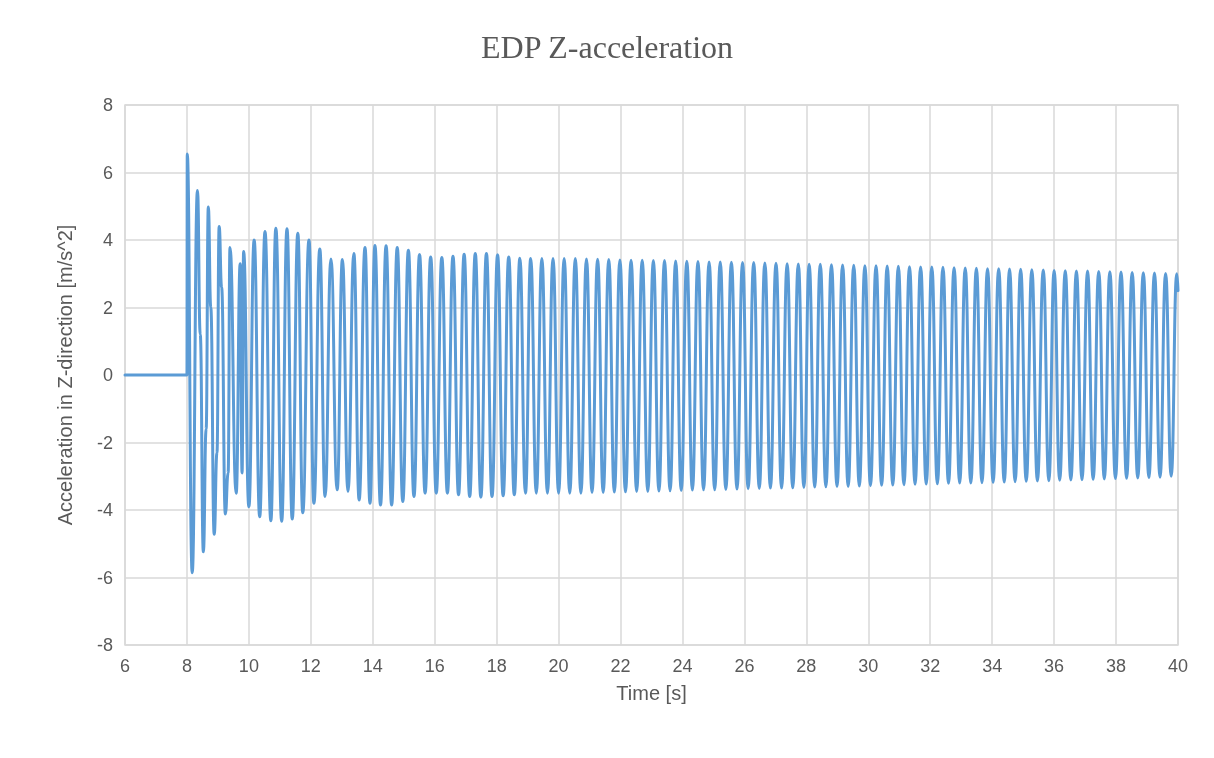 The height and width of the screenshot is (758, 1214). Describe the element at coordinates (992, 666) in the screenshot. I see `x-tick-label: 34` at that location.